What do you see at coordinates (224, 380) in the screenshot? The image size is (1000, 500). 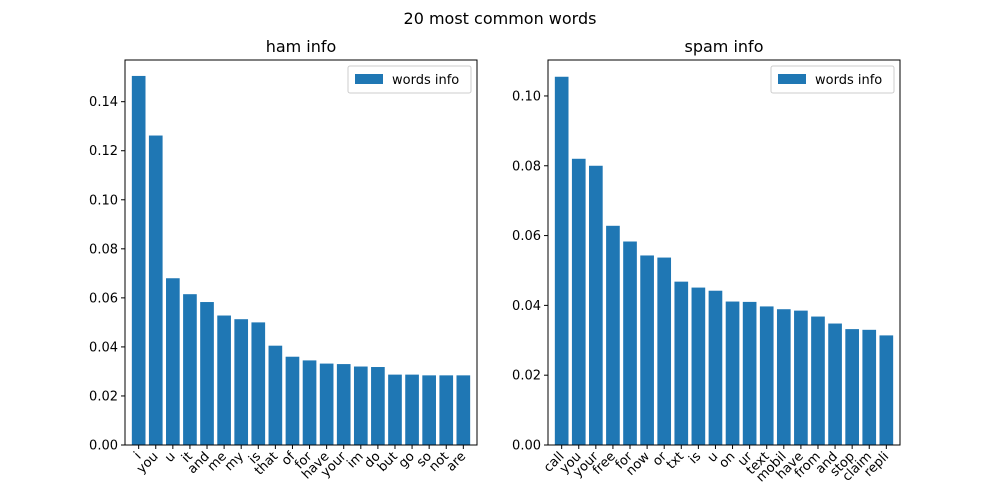 I see `bar-me` at bounding box center [224, 380].